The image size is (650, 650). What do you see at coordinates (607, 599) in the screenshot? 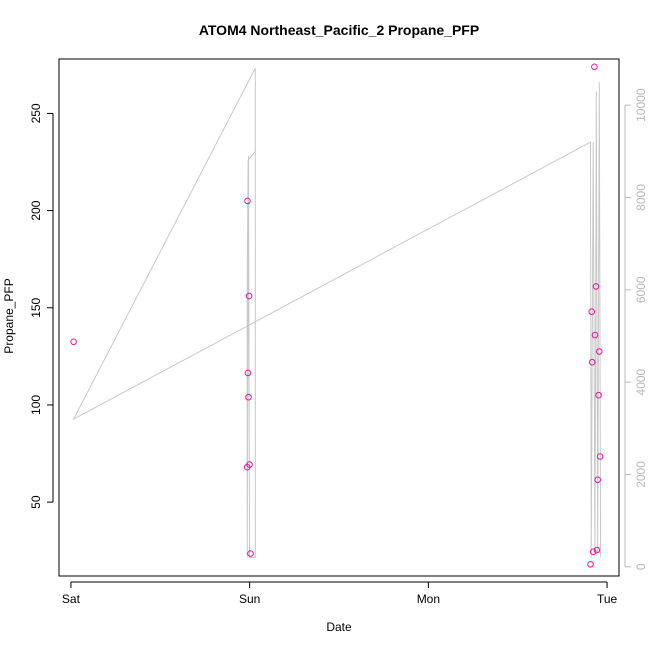
I see `x-tick-label: Tue` at bounding box center [607, 599].